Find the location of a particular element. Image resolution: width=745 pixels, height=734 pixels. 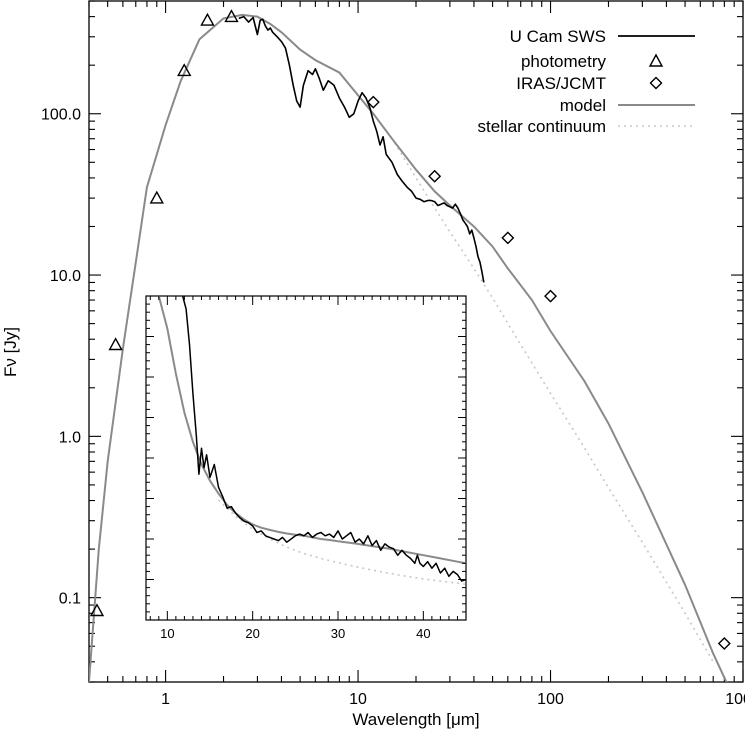

inset-x-tick-label: 10 is located at coordinates (167, 633).